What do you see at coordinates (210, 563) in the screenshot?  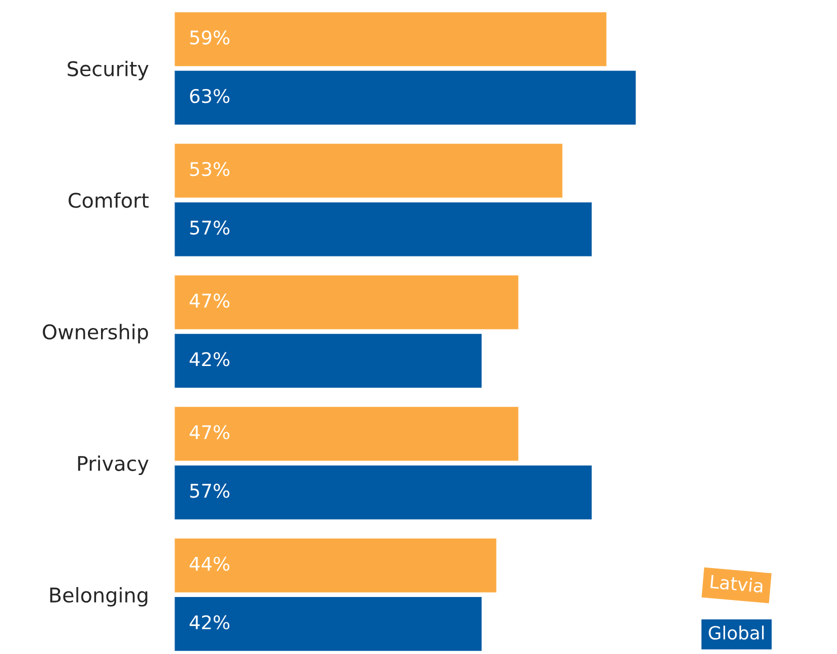 I see `data-label: 44%` at bounding box center [210, 563].